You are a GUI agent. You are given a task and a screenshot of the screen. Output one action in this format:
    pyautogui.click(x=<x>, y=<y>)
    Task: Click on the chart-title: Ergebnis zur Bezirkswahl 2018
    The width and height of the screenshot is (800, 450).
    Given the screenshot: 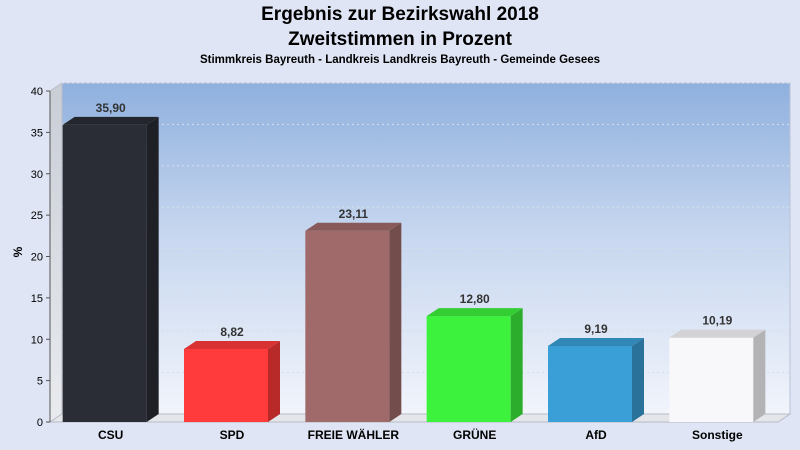 What is the action you would take?
    pyautogui.click(x=400, y=14)
    